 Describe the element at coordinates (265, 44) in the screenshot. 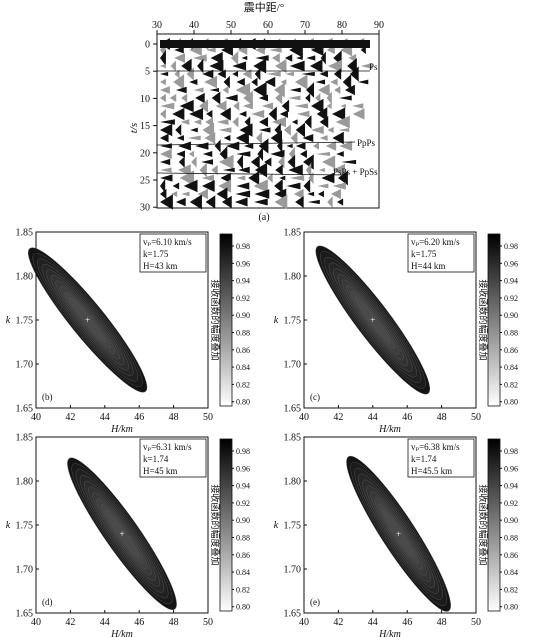

I see `direct-p-band` at that location.